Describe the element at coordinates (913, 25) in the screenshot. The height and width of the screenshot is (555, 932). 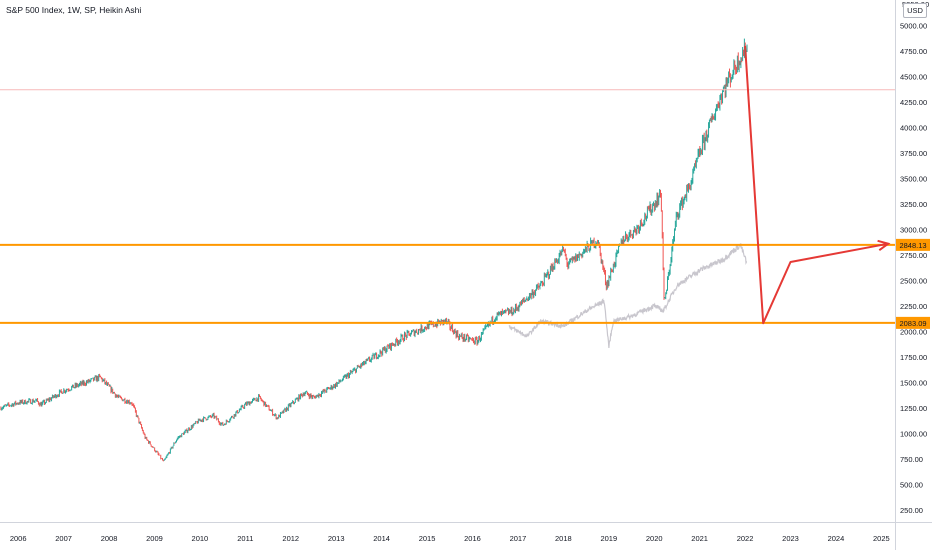
I see `y-tick-label: 5000.00` at that location.